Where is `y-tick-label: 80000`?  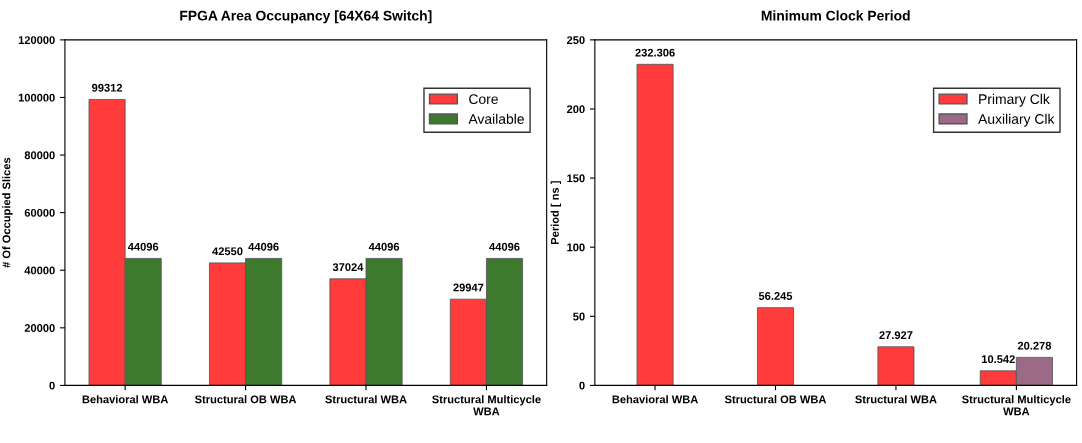
y-tick-label: 80000 is located at coordinates (39, 155).